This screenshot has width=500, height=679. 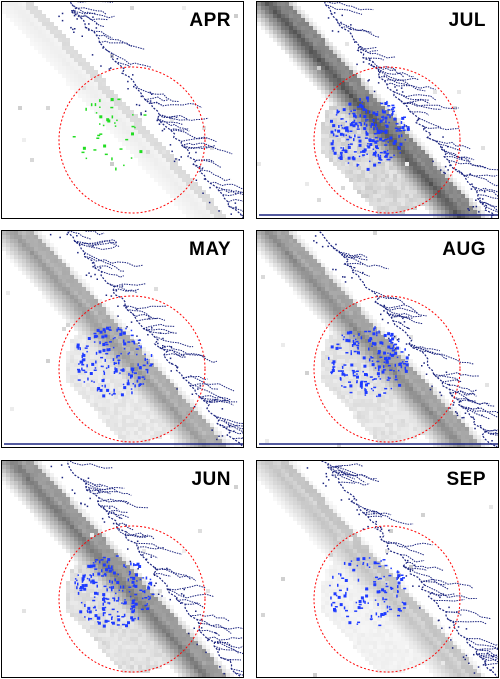 What do you see at coordinates (467, 20) in the screenshot?
I see `month-label-jul: JUL` at bounding box center [467, 20].